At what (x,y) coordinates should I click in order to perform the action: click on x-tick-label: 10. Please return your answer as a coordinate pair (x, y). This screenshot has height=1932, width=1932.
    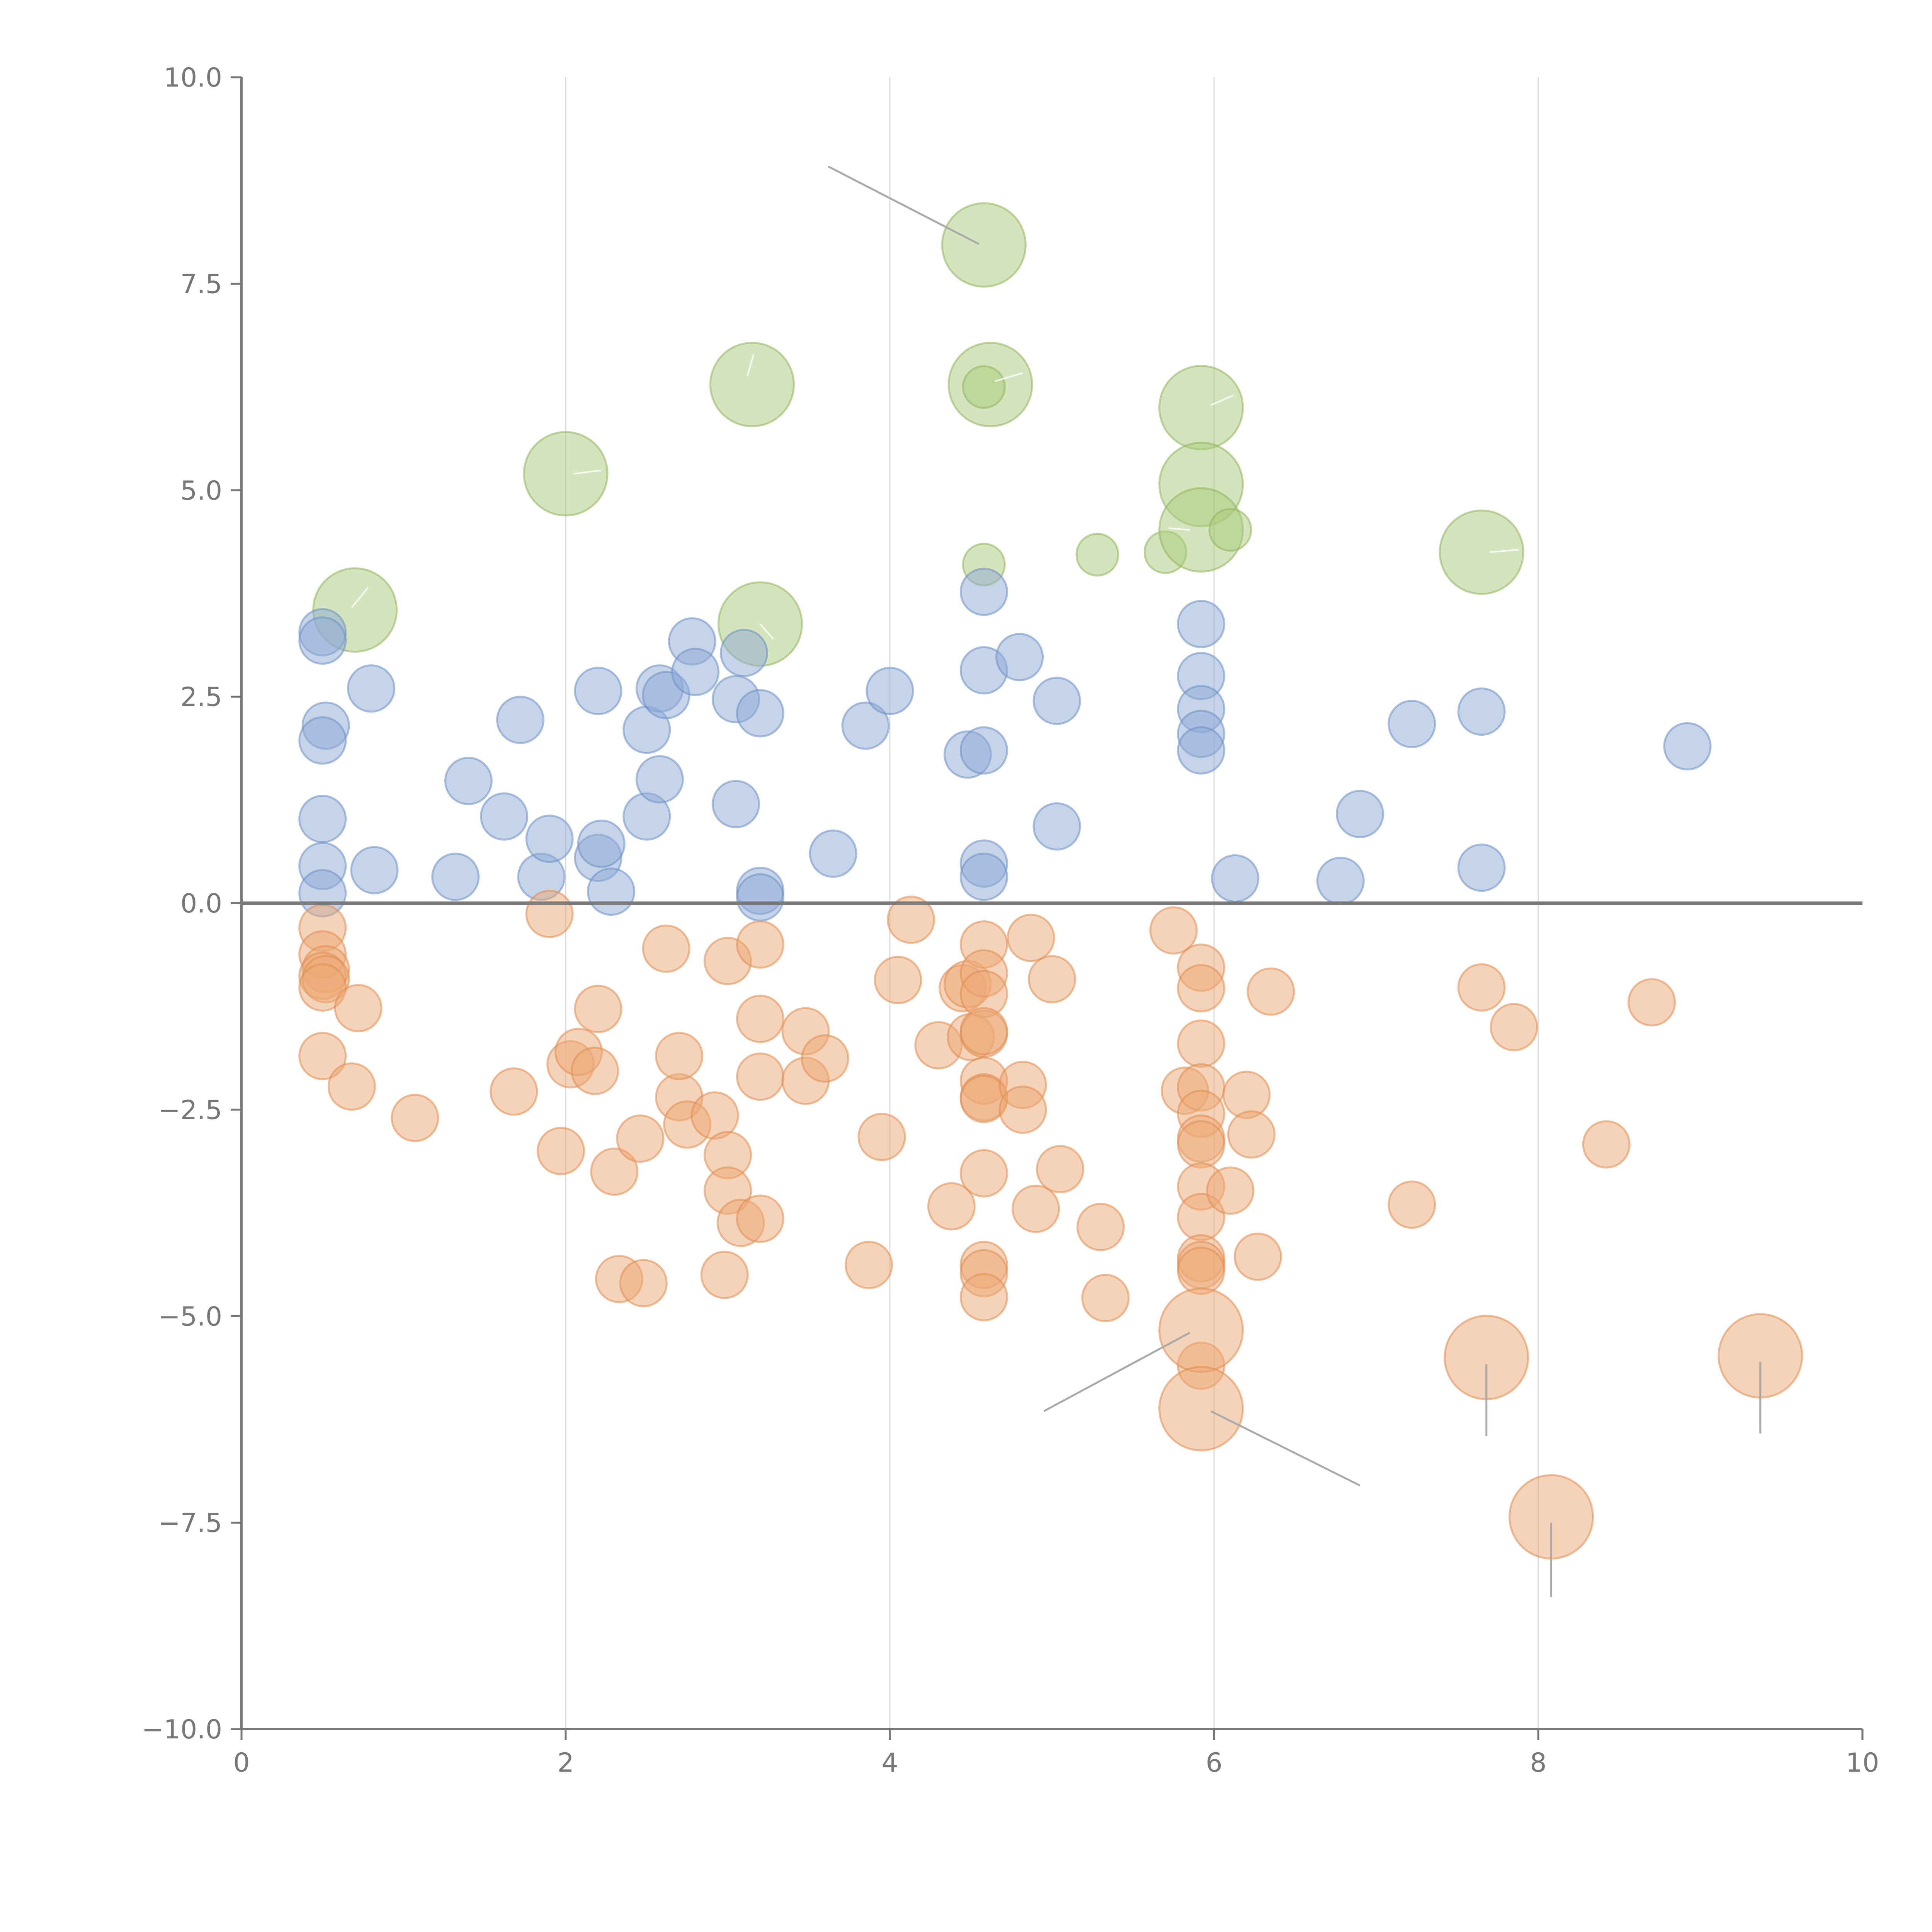
    Looking at the image, I should click on (1863, 1763).